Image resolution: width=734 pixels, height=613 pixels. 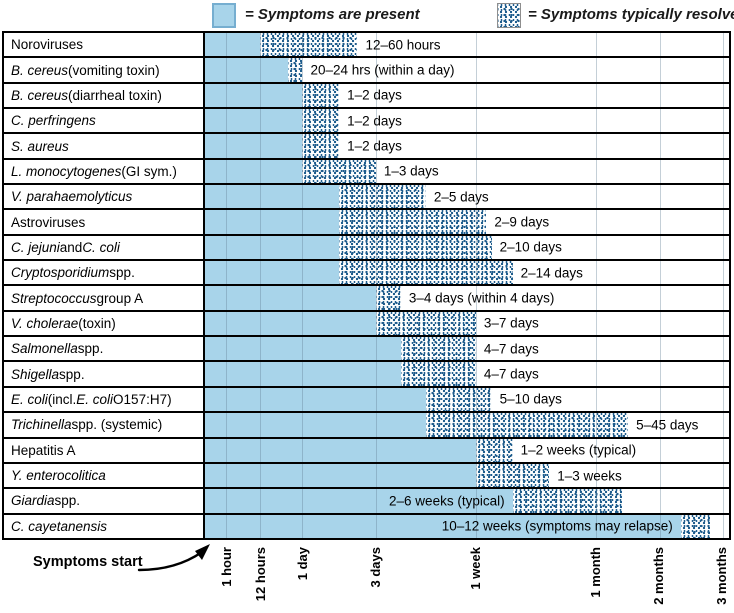 I want to click on organism-name-plain: (vomiting toxin), so click(x=114, y=70).